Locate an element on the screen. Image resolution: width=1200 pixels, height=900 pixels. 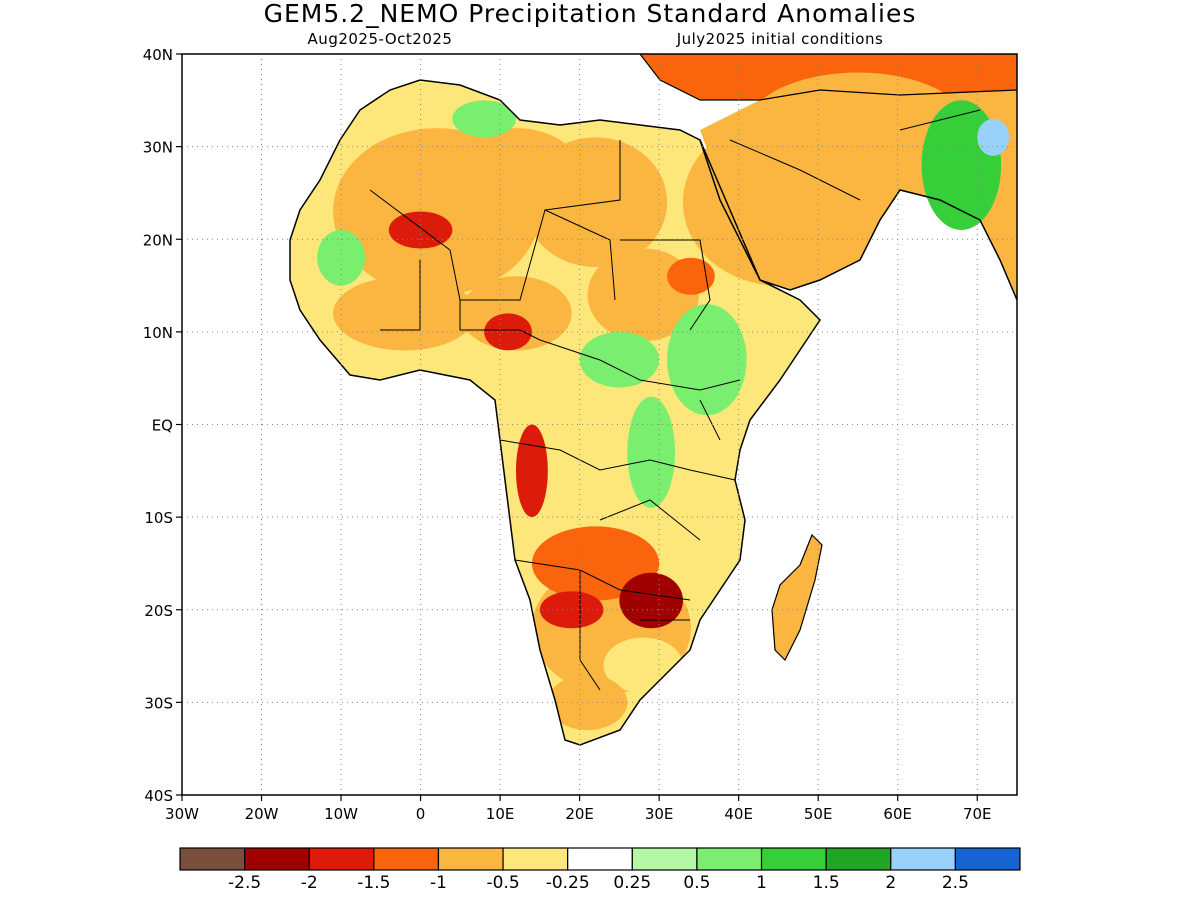
anomaly-field-darkred is located at coordinates (651, 600).